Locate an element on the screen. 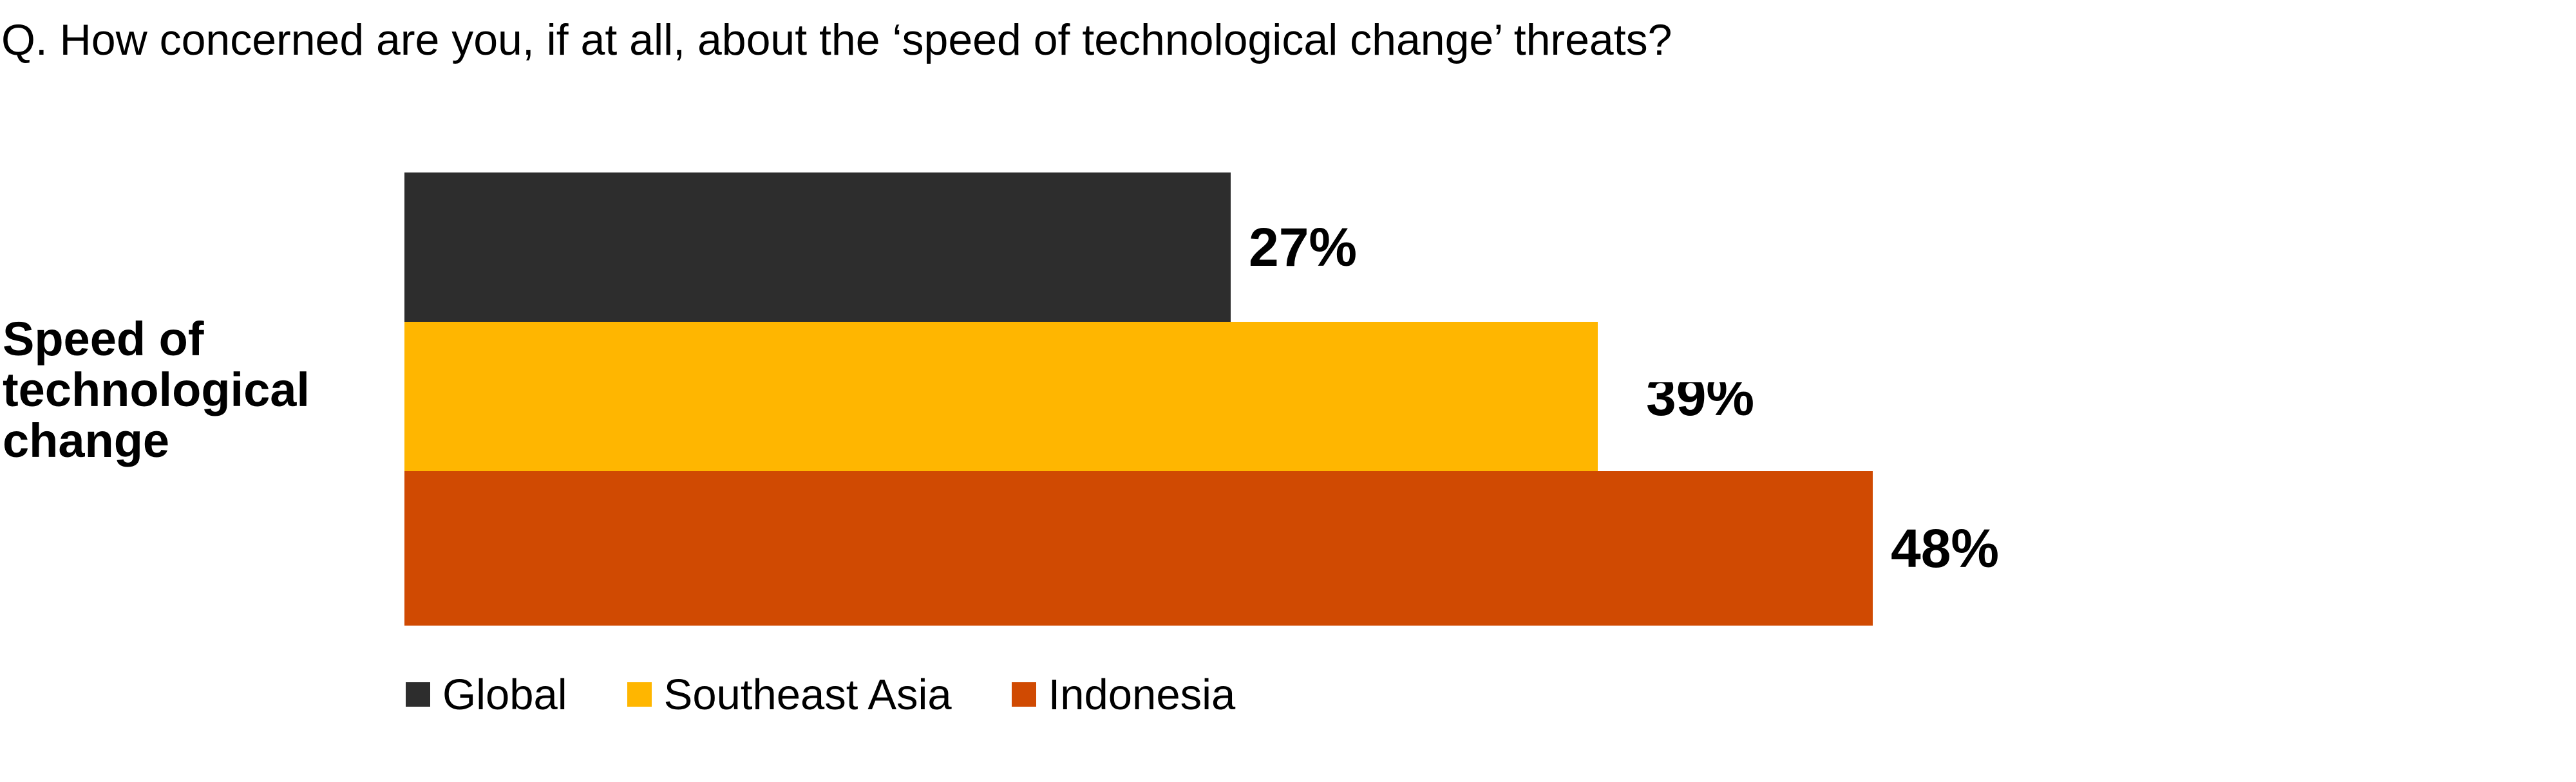  value-label-global: 27% is located at coordinates (1303, 246).